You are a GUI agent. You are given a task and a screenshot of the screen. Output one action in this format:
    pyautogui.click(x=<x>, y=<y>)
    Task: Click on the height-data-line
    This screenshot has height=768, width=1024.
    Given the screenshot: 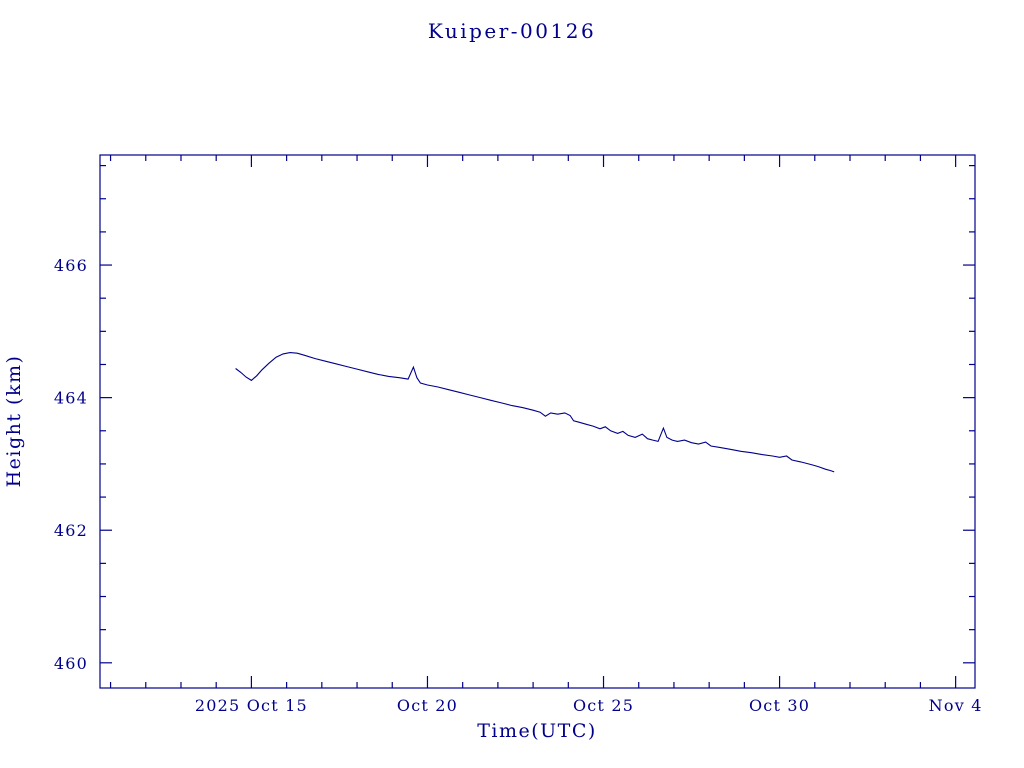 What is the action you would take?
    pyautogui.click(x=535, y=412)
    